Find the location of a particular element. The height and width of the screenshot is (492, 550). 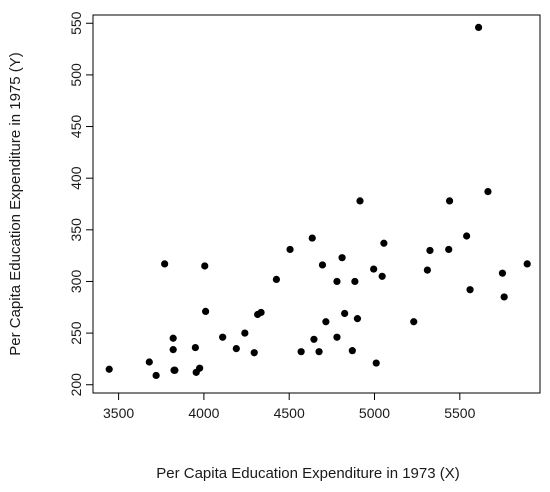

x-tick-label: 4500 is located at coordinates (289, 413).